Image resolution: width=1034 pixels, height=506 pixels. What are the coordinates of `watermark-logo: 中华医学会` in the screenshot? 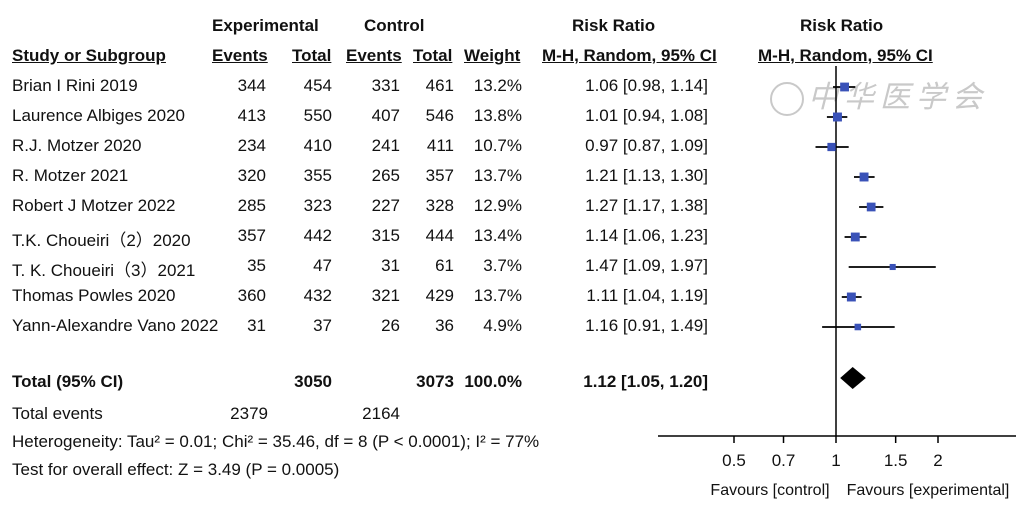 It's located at (879, 94).